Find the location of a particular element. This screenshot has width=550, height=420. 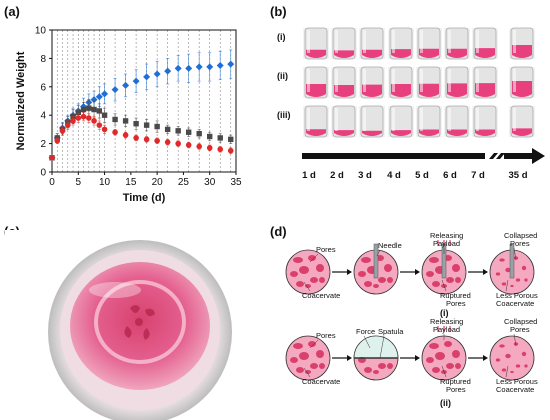

vial-row: (ii) is located at coordinates (406, 82).